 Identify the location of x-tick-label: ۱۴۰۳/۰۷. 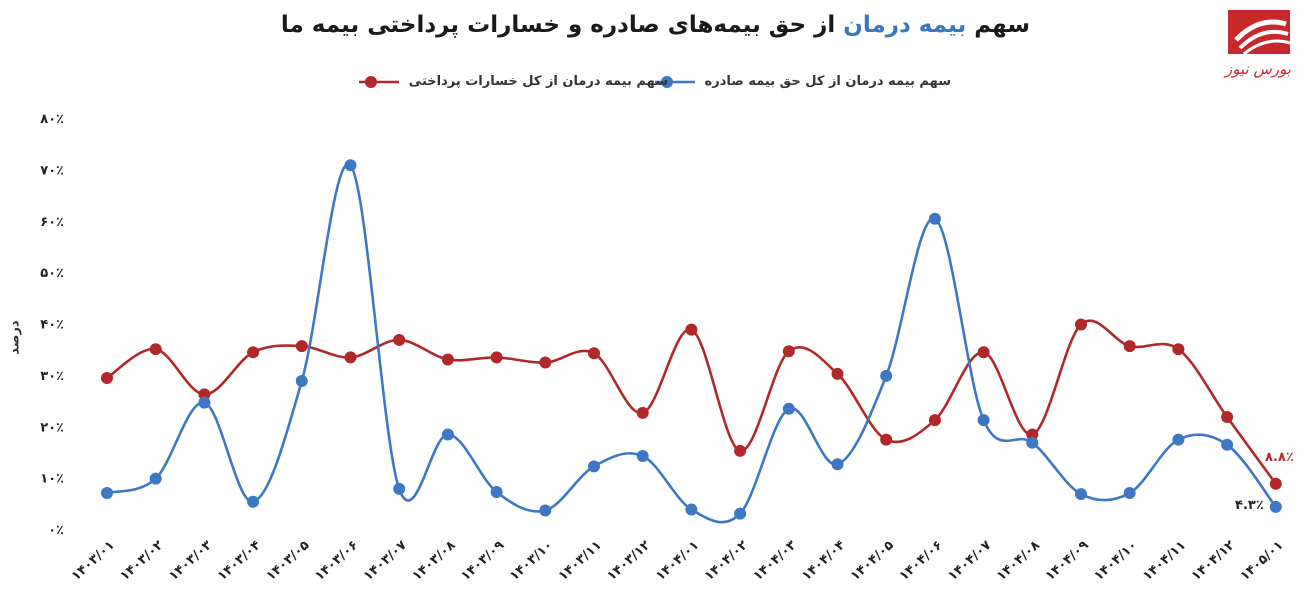
(385, 561).